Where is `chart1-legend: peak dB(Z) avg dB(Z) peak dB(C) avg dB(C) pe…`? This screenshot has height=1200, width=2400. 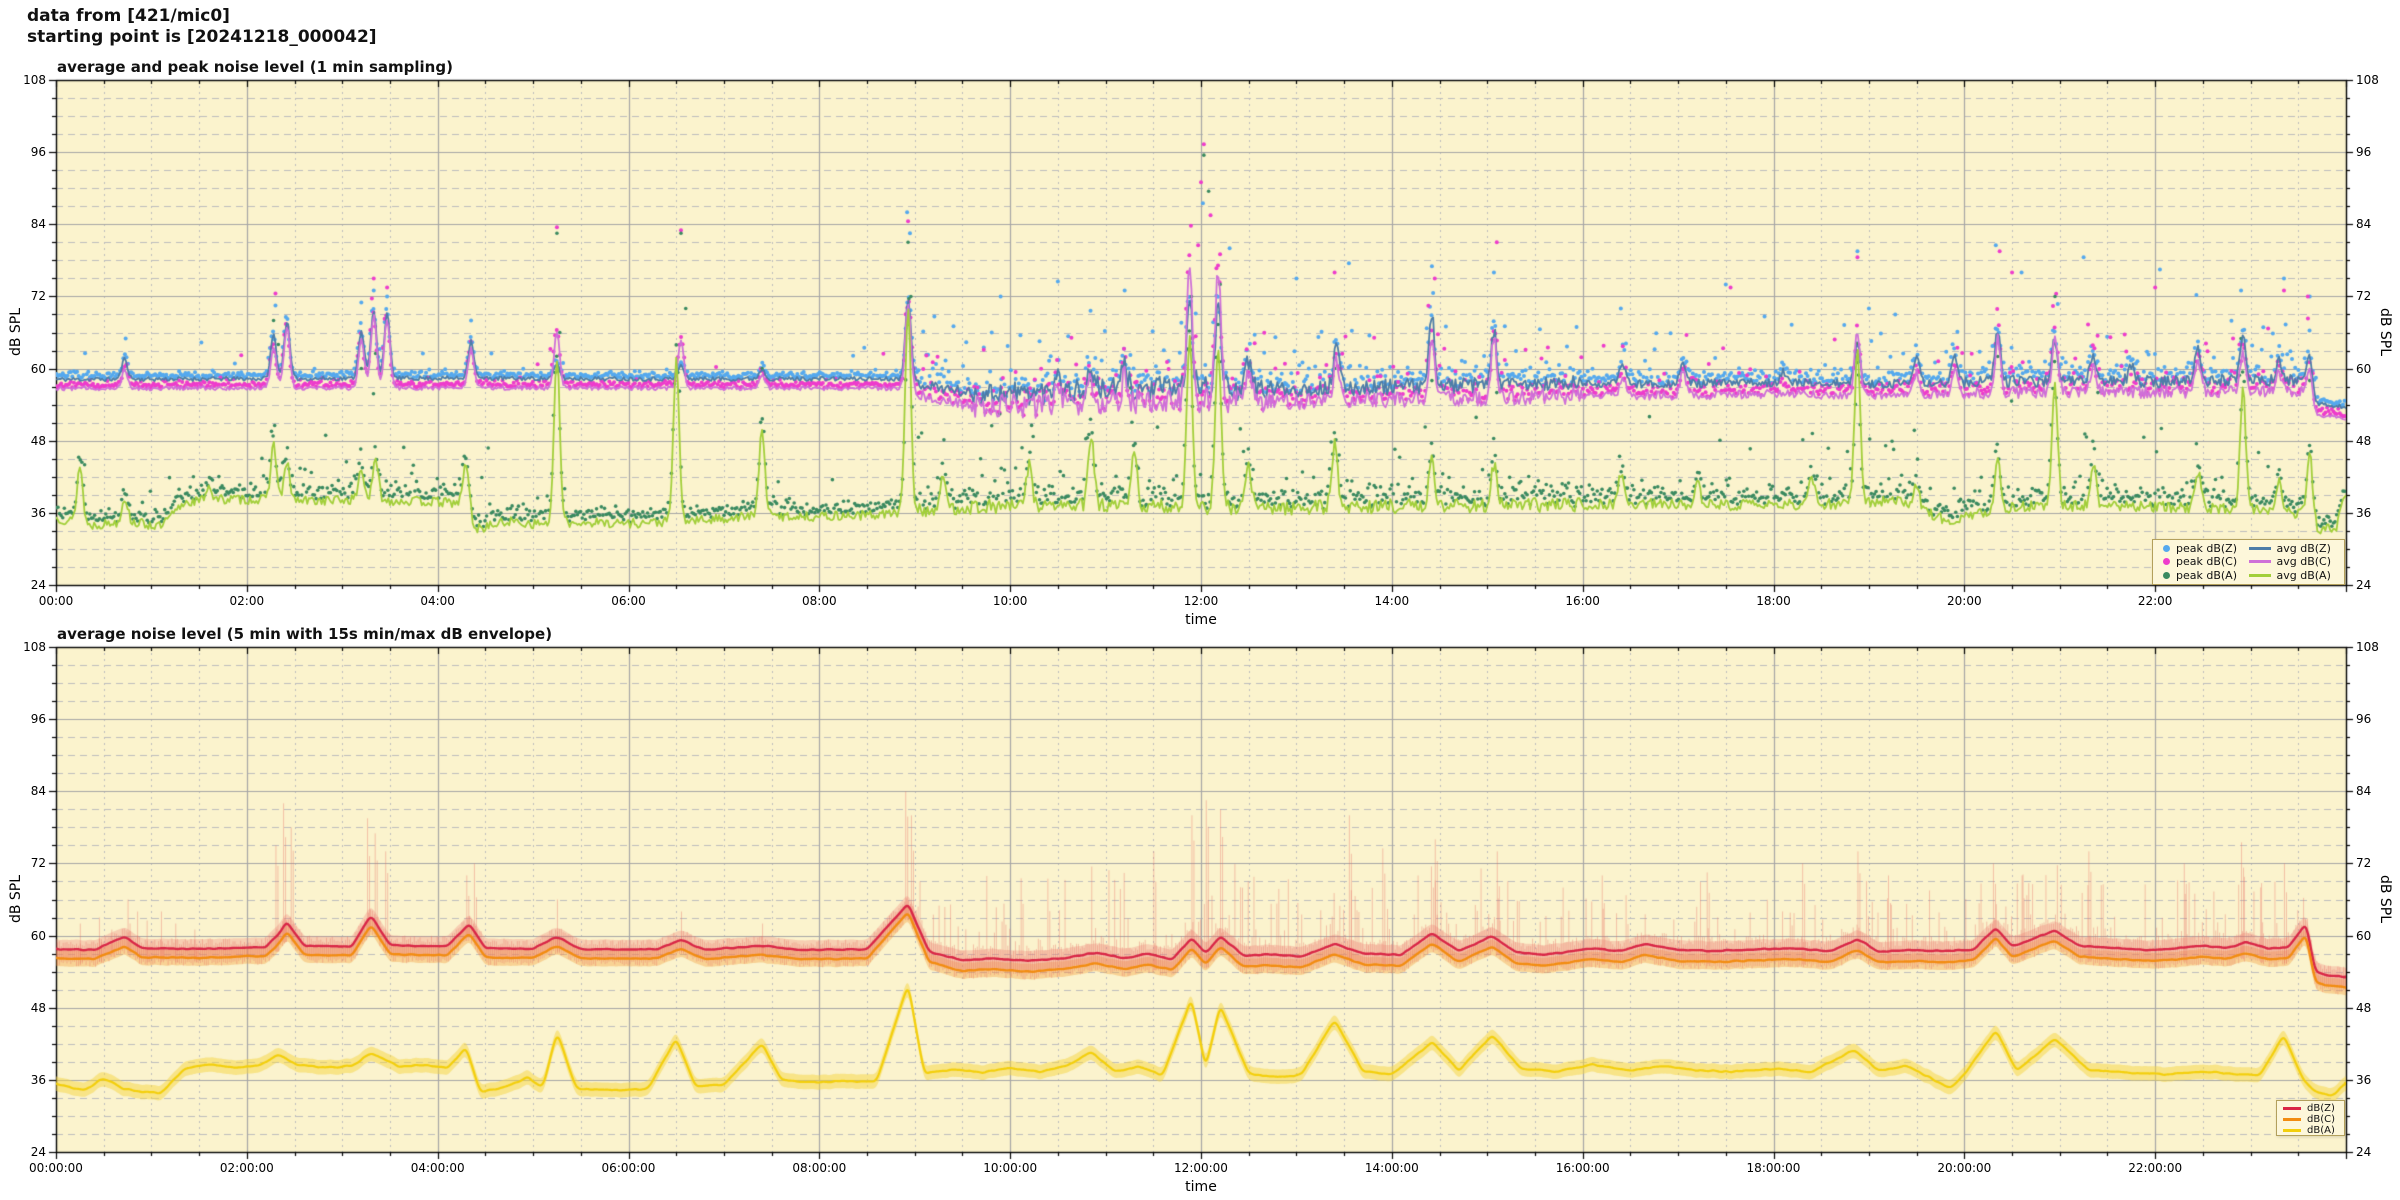
chart1-legend: peak dB(Z) avg dB(Z) peak dB(C) avg dB(C) pe… is located at coordinates (2248, 562).